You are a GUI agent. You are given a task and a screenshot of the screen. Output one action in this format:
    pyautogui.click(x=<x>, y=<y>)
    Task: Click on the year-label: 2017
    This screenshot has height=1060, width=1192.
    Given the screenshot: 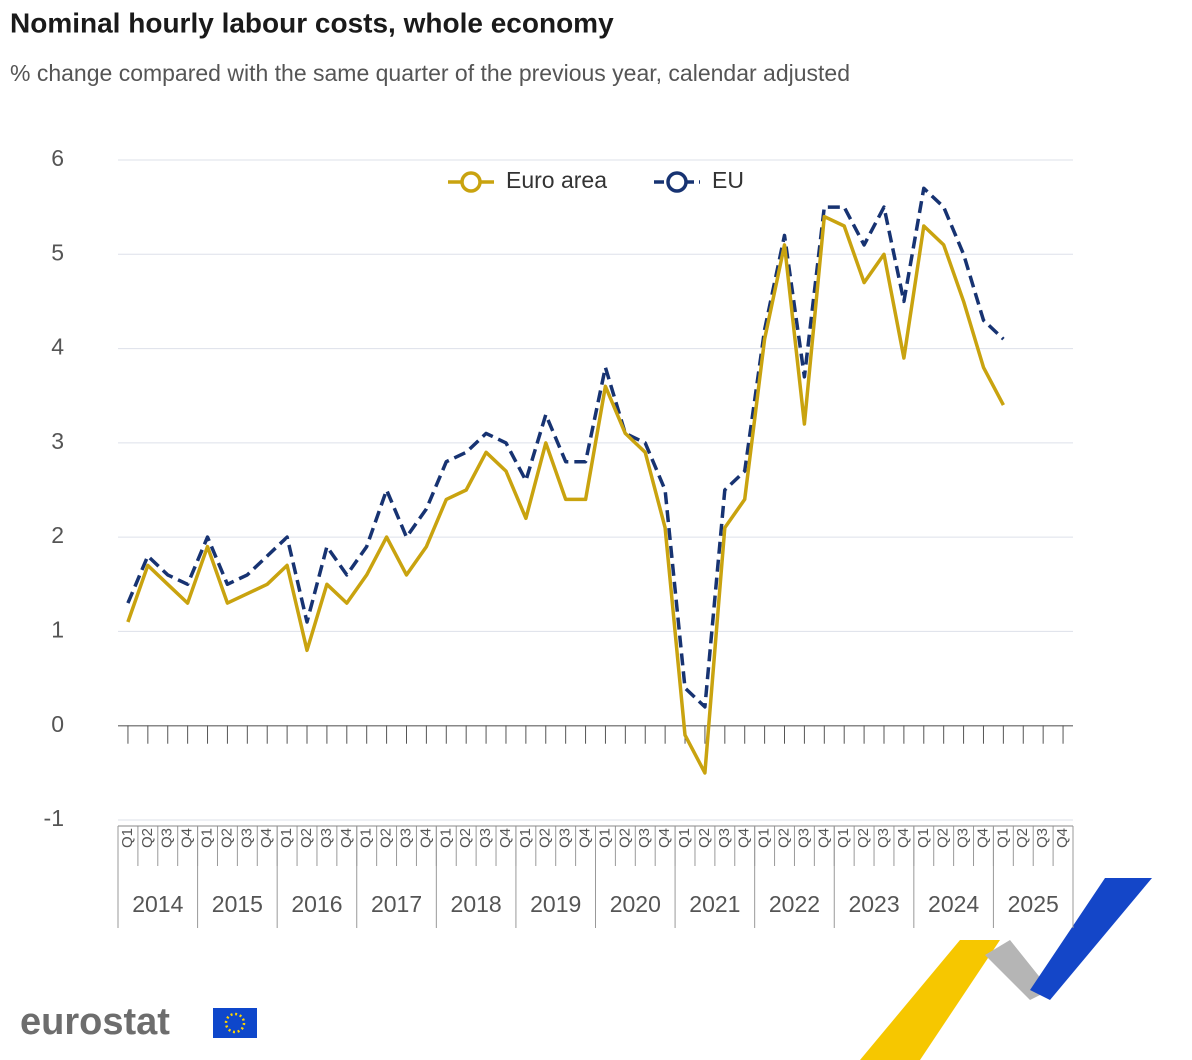 What is the action you would take?
    pyautogui.click(x=396, y=904)
    